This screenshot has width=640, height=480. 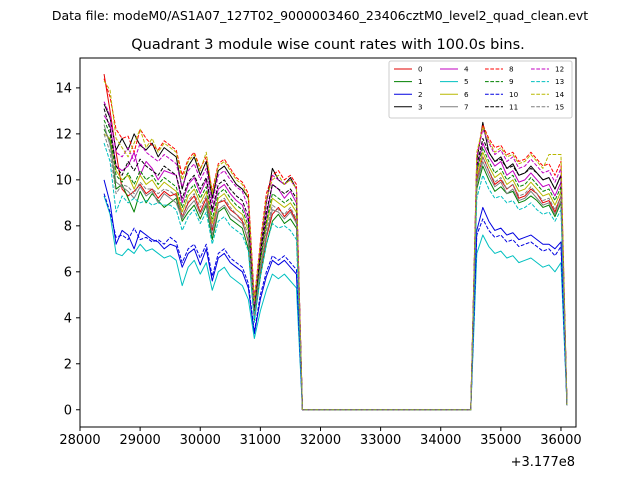 What do you see at coordinates (63, 88) in the screenshot?
I see `y-tick-label: 14` at bounding box center [63, 88].